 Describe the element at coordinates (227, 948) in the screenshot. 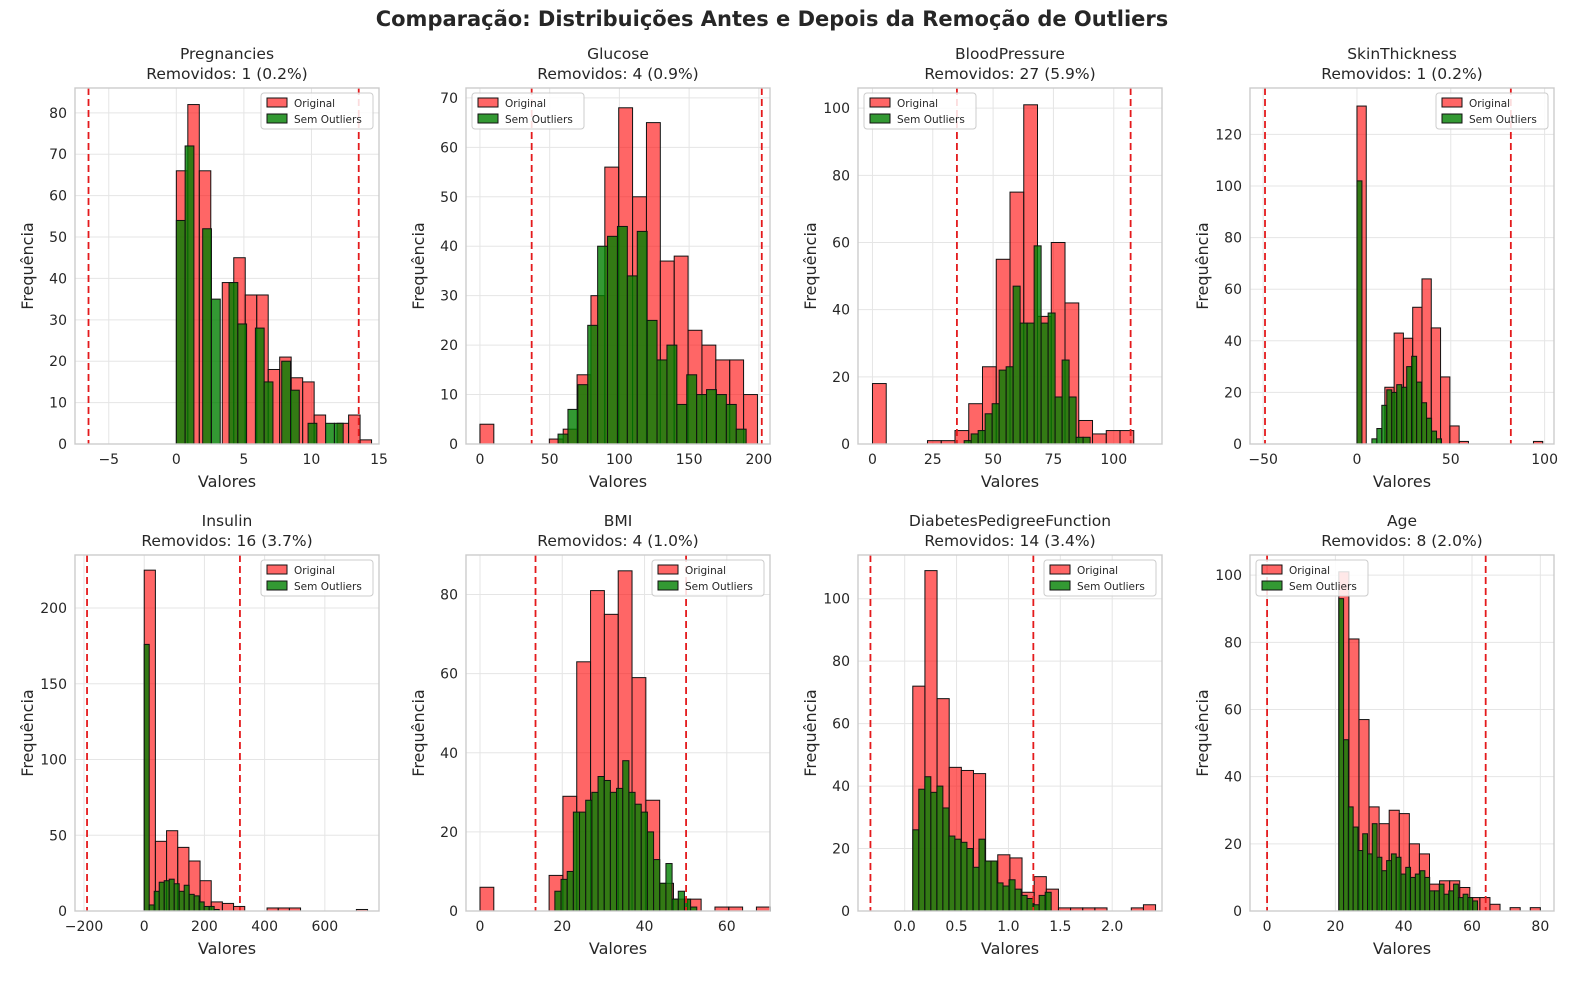

I see `x-axis-label: Valores` at that location.